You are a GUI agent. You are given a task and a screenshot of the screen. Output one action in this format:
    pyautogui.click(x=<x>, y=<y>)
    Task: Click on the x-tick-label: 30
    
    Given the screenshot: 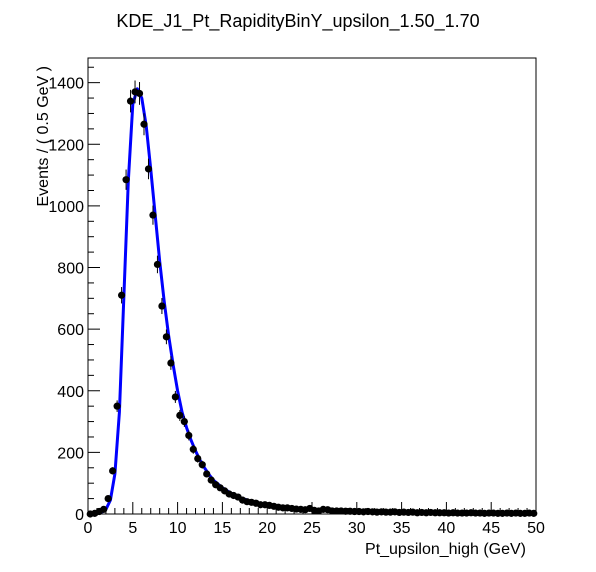 What is the action you would take?
    pyautogui.click(x=357, y=528)
    